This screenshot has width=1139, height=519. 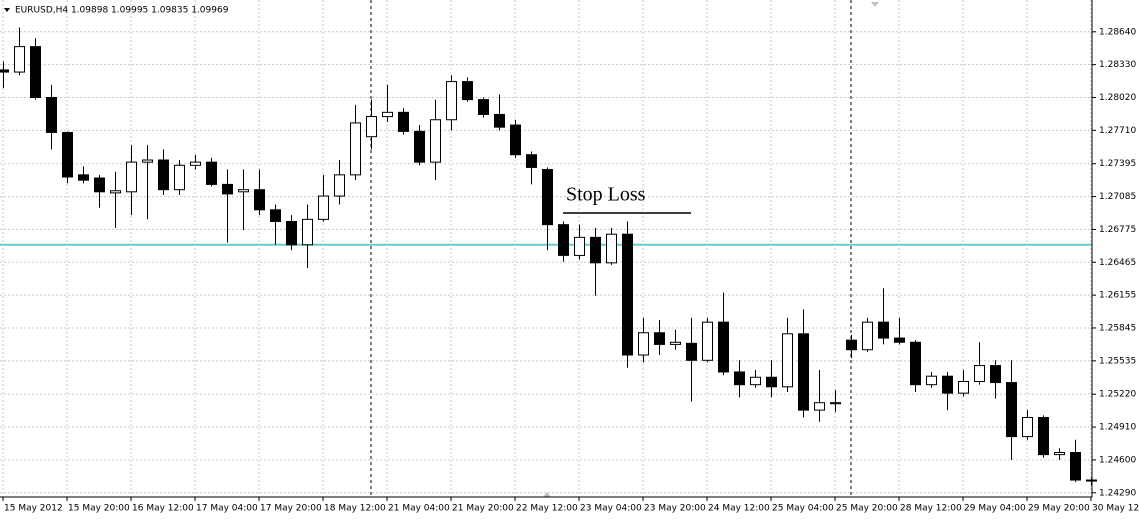 What do you see at coordinates (1117, 197) in the screenshot?
I see `y-tick-label: 1.27085` at bounding box center [1117, 197].